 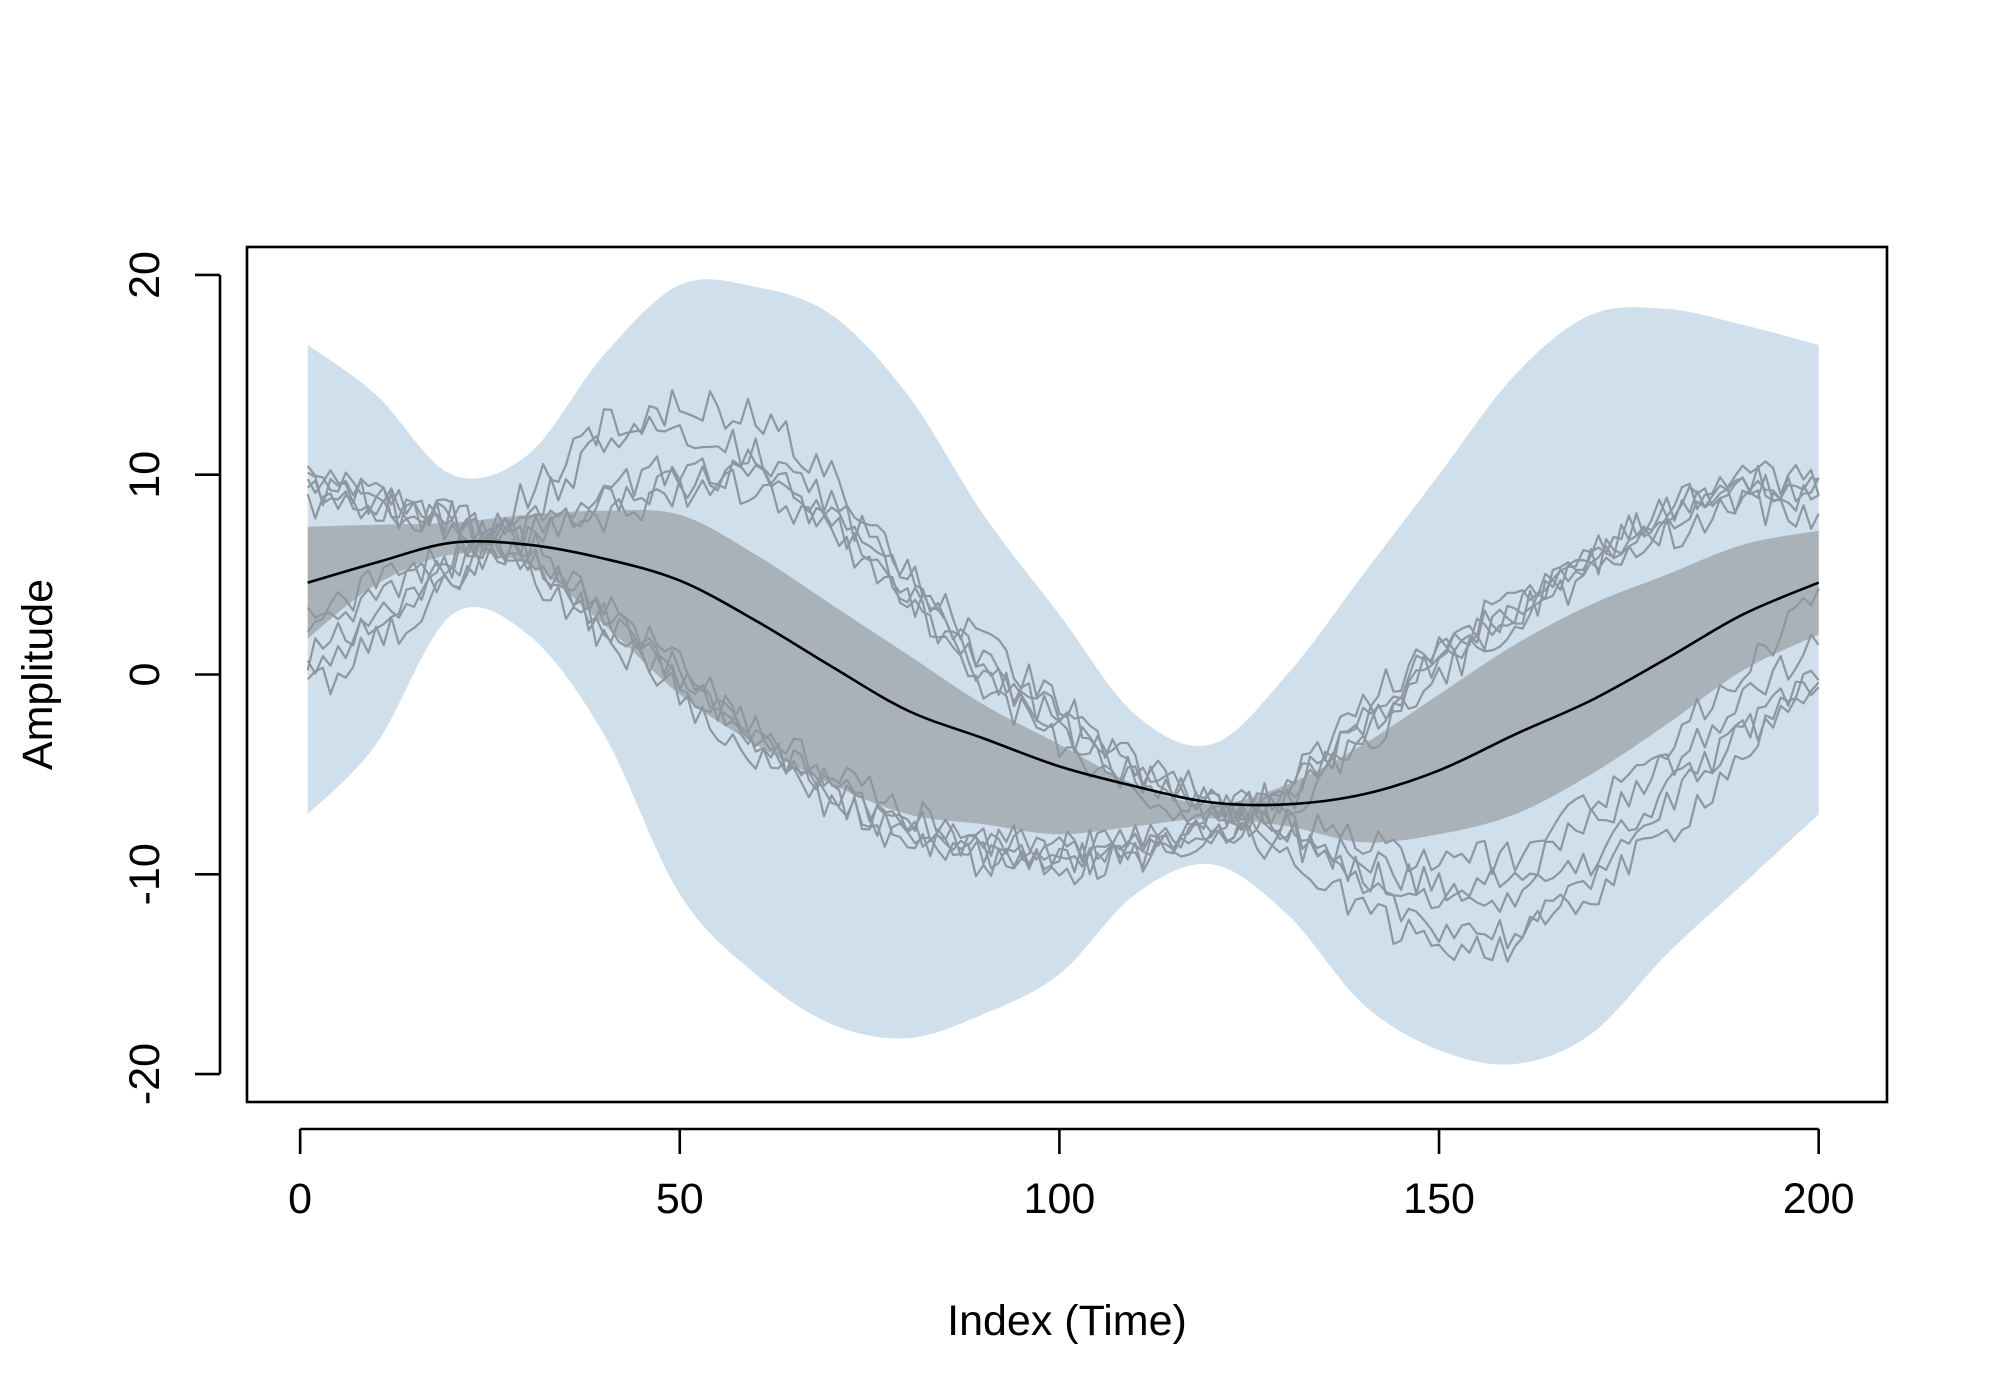 I want to click on y-tick-label: -10, so click(x=145, y=874).